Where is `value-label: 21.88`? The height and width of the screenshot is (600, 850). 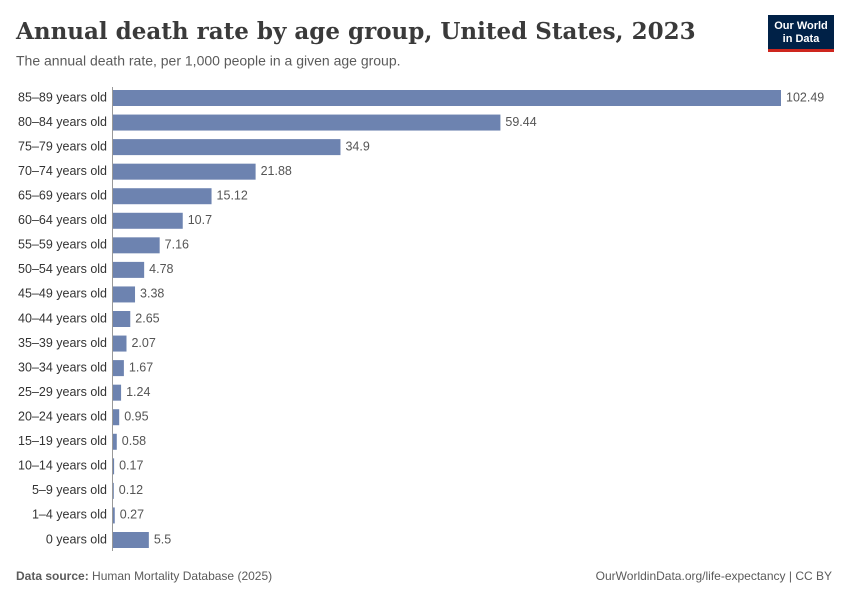 value-label: 21.88 is located at coordinates (276, 171).